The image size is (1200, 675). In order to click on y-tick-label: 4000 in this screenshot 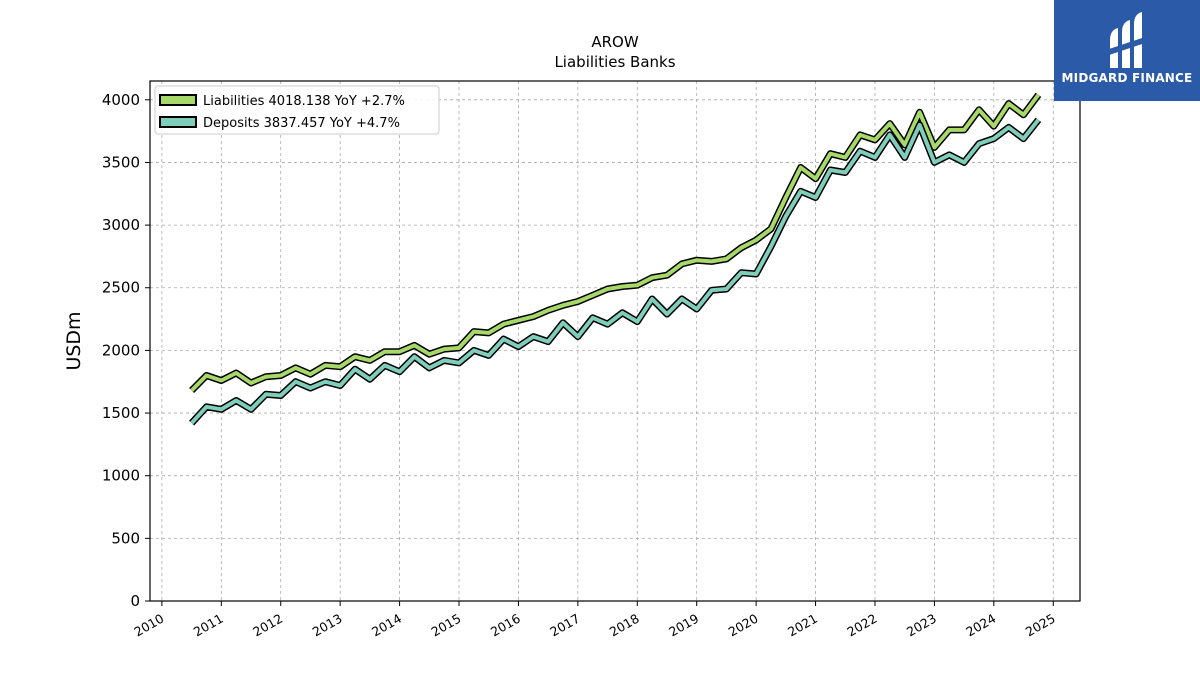, I will do `click(121, 100)`.